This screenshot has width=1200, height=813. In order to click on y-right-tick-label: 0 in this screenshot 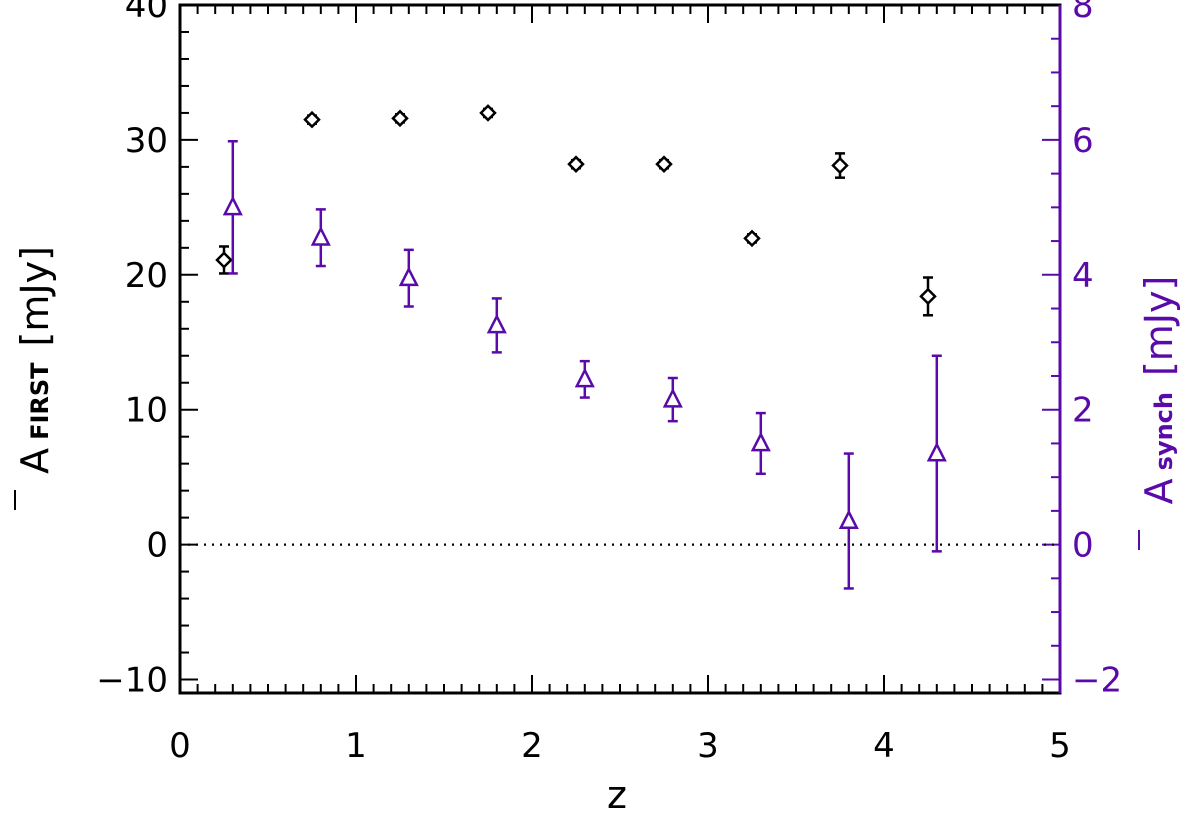, I will do `click(1083, 546)`.